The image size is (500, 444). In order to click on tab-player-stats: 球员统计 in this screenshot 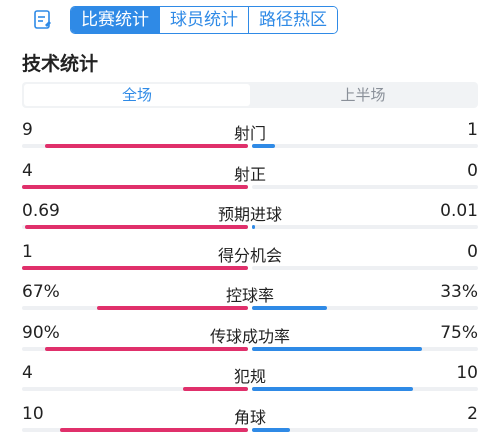, I will do `click(203, 20)`.